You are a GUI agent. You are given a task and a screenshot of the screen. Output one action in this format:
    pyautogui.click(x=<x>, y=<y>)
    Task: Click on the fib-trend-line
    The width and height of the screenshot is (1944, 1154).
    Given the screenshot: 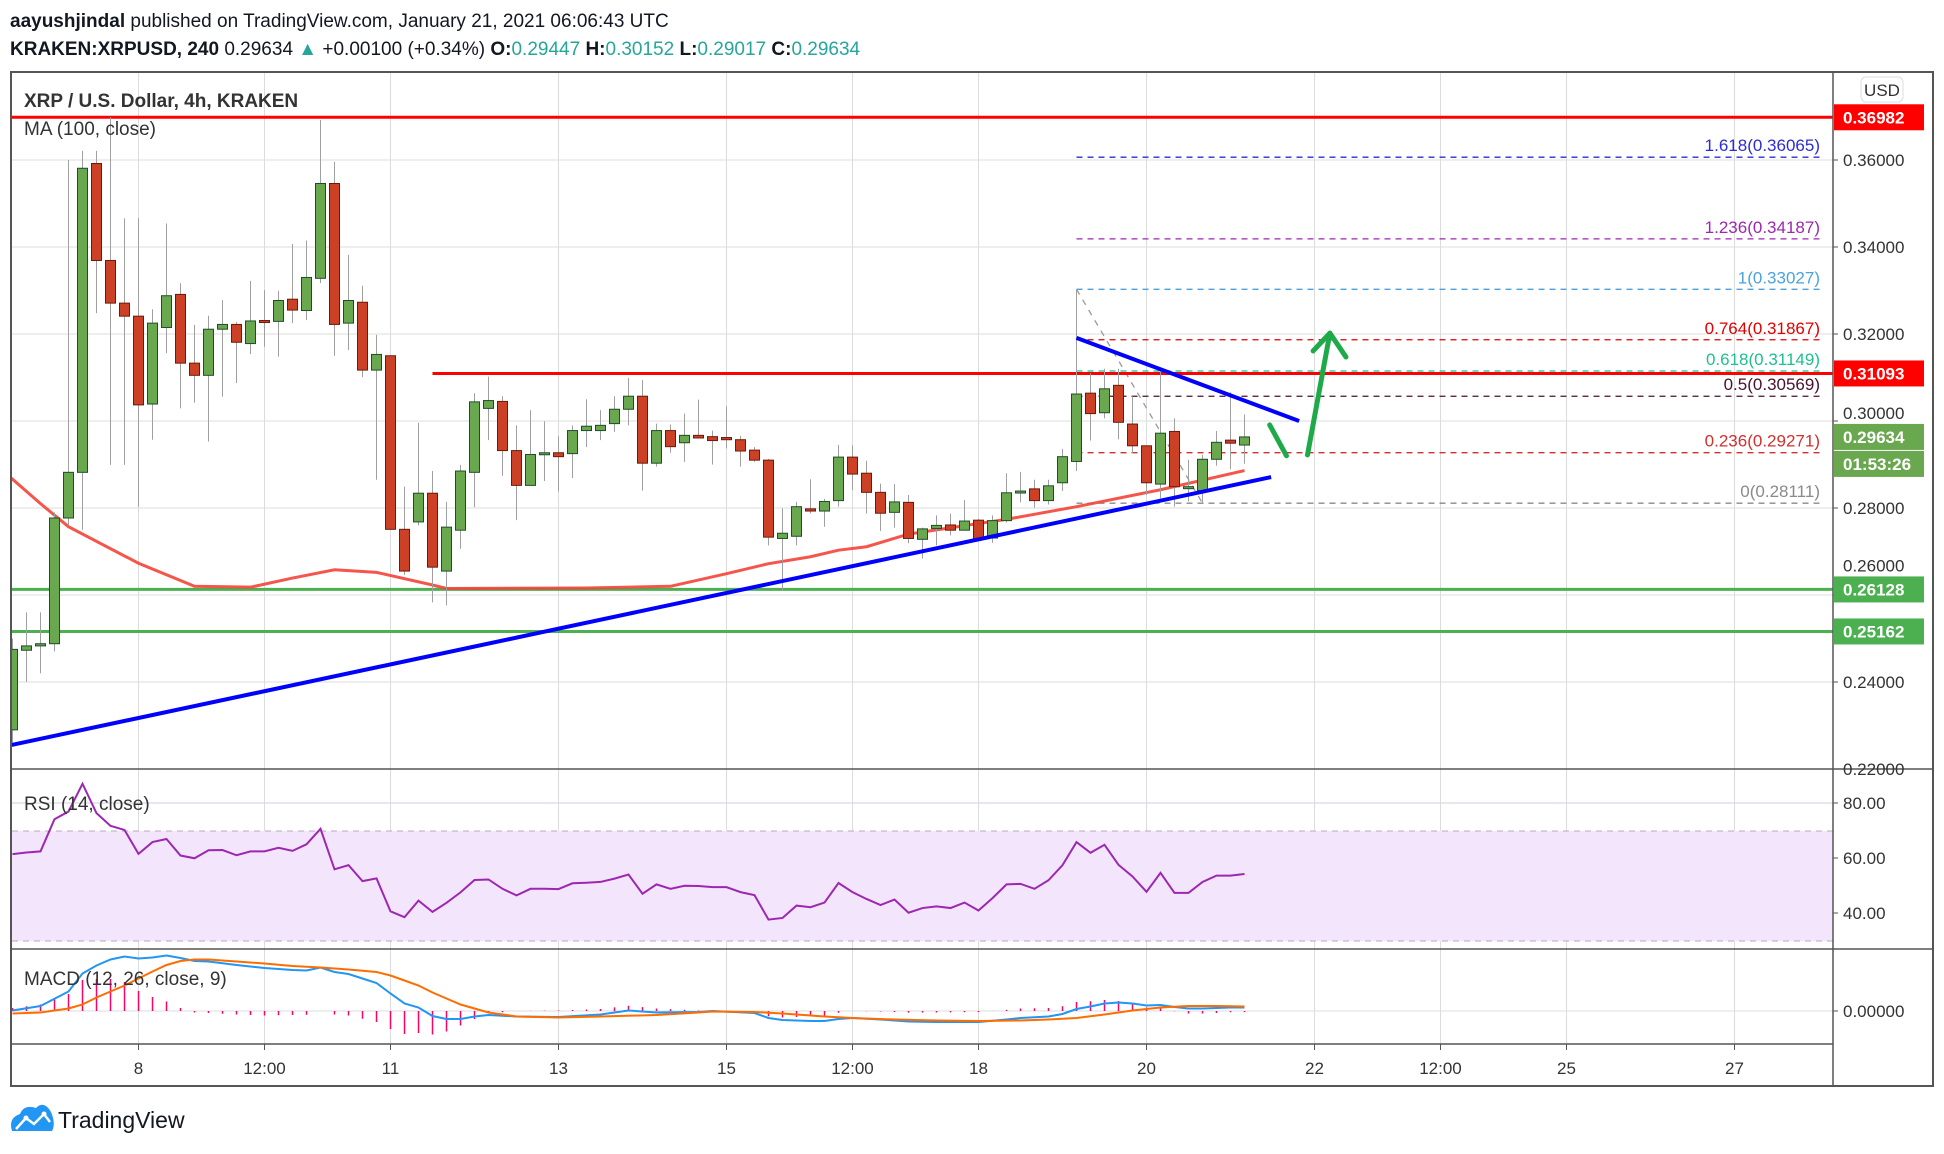 What is the action you would take?
    pyautogui.click(x=1139, y=396)
    